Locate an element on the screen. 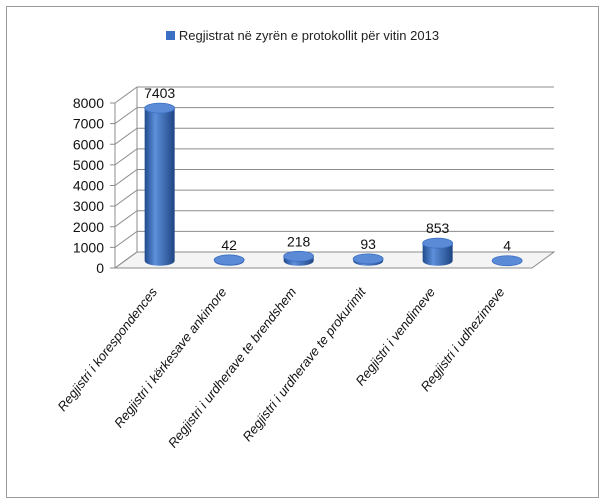  y-tick-label: 8000 is located at coordinates (88, 103).